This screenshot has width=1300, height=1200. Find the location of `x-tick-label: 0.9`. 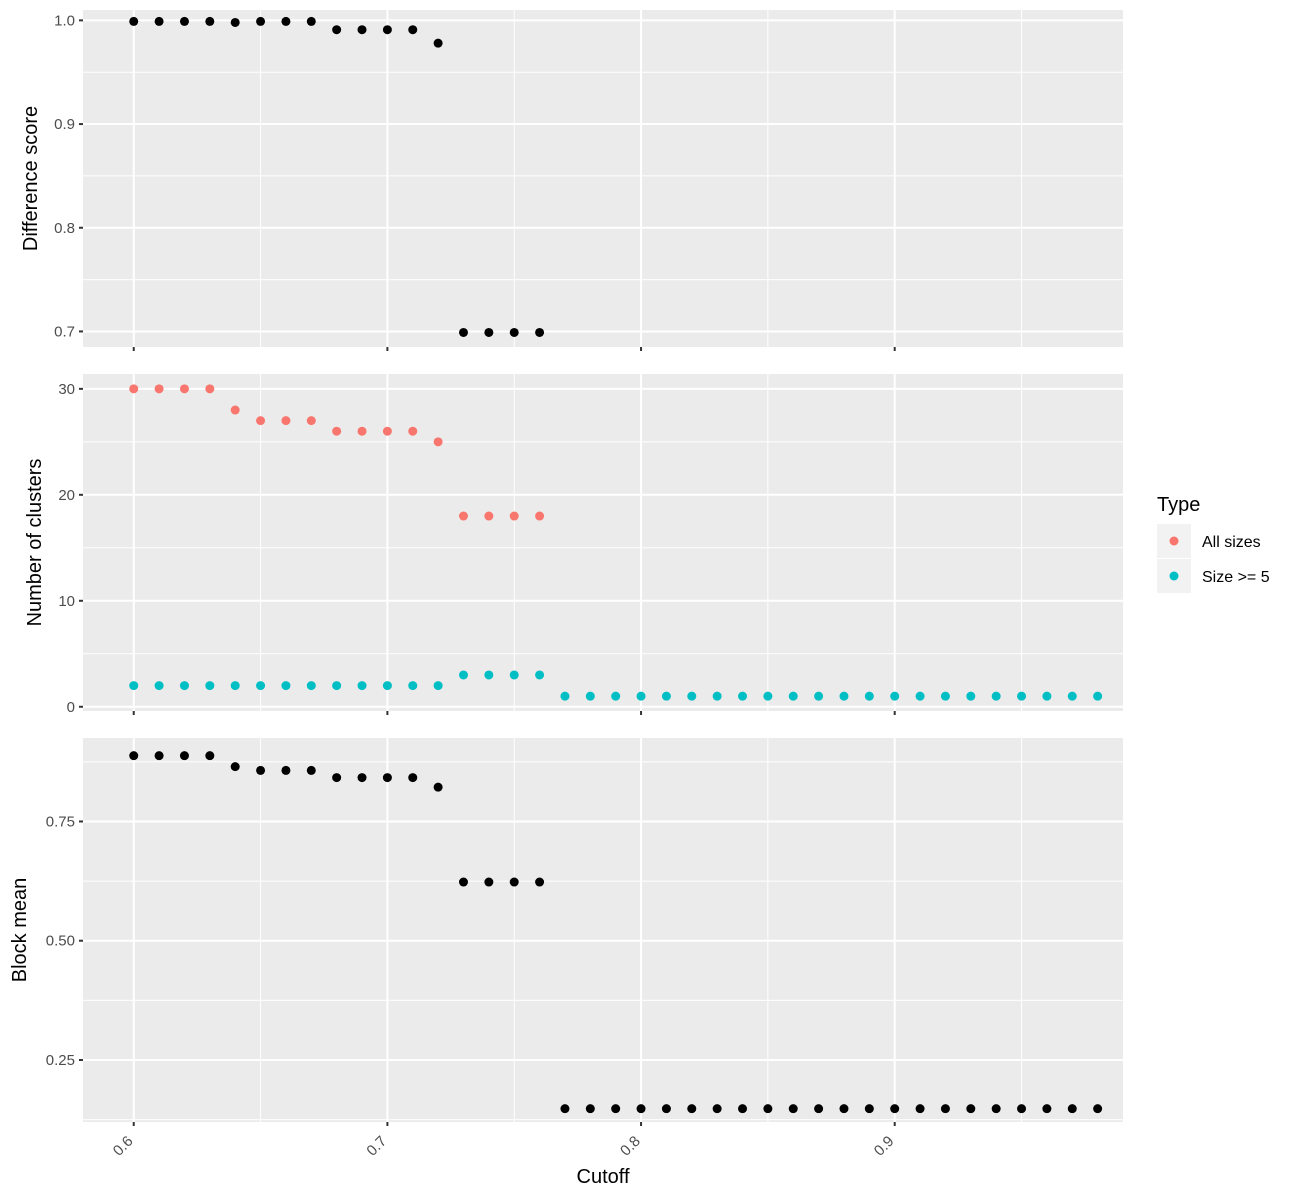

x-tick-label: 0.9 is located at coordinates (884, 1146).